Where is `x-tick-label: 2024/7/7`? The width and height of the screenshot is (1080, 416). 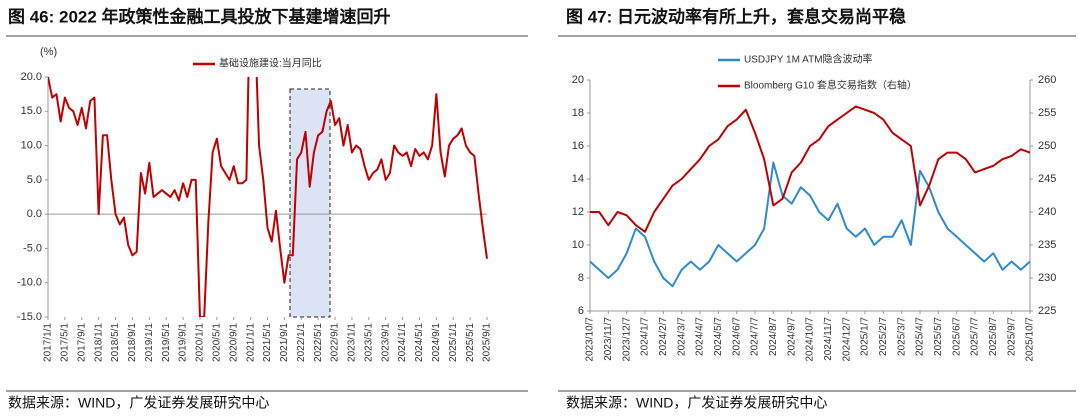
x-tick-label: 2024/7/7 is located at coordinates (755, 336).